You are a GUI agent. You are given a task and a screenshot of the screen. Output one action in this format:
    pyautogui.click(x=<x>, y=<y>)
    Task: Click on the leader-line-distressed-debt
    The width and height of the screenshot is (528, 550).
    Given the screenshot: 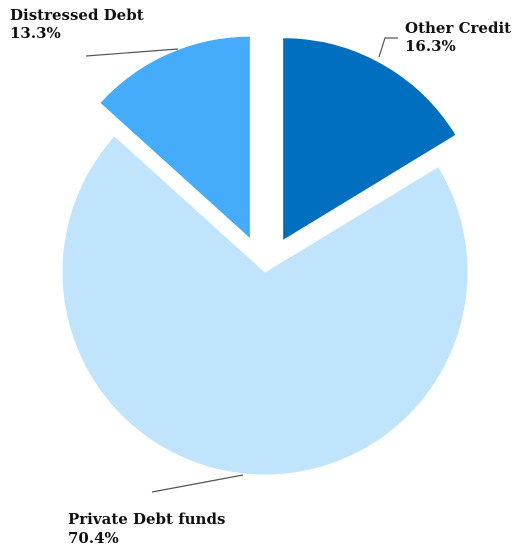 What is the action you would take?
    pyautogui.click(x=132, y=52)
    